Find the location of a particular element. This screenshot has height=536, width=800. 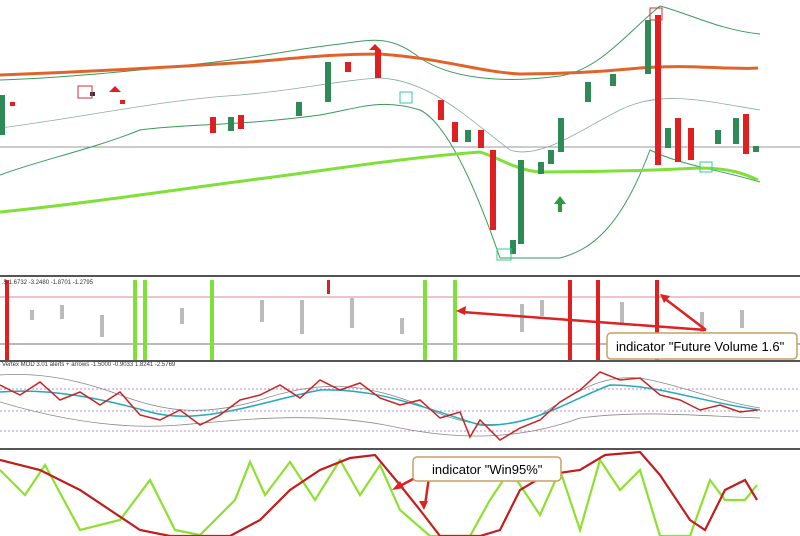

vertex-line is located at coordinates (379, 406).